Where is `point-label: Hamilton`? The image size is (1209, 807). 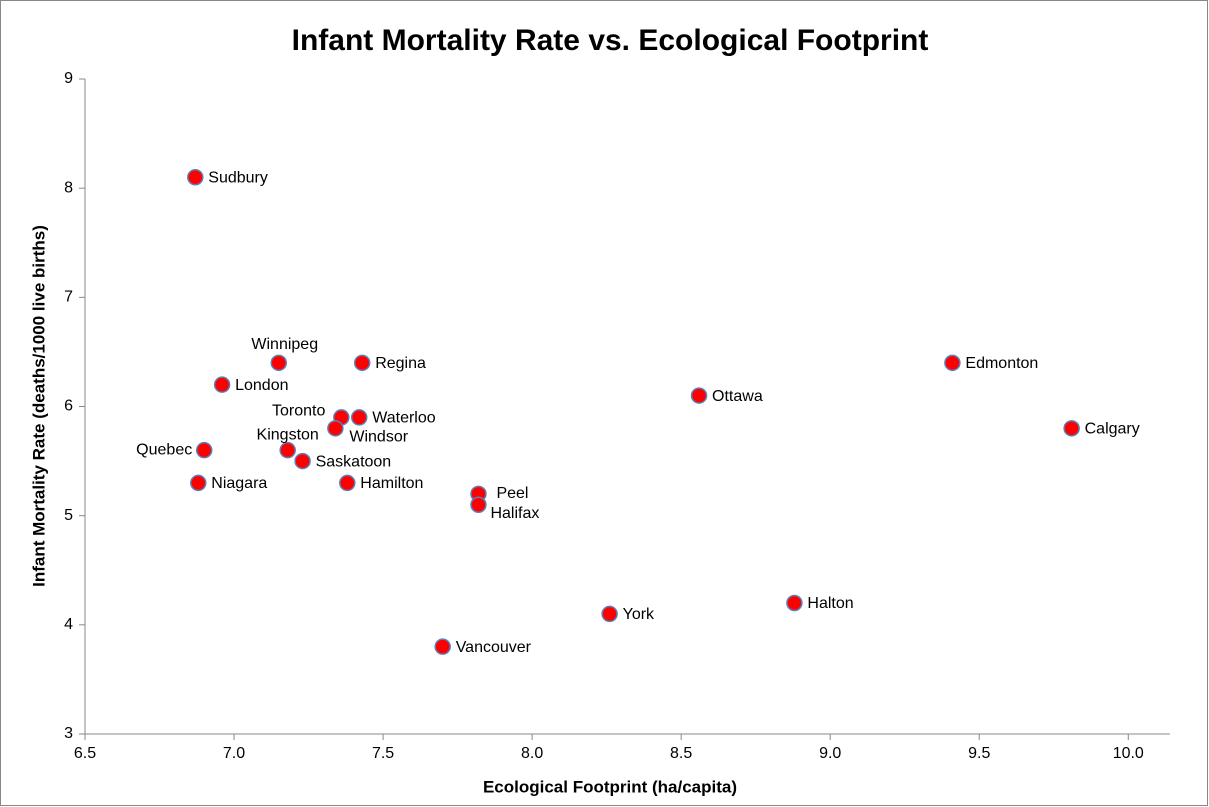 point-label: Hamilton is located at coordinates (391, 483).